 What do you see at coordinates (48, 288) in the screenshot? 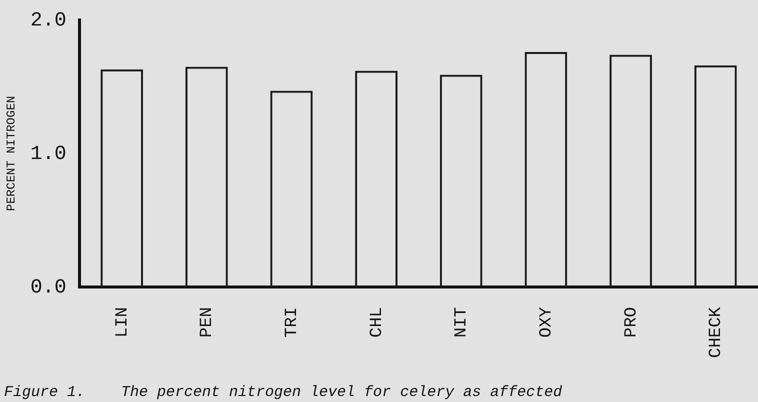
I see `y-tick-label: 0.0` at bounding box center [48, 288].